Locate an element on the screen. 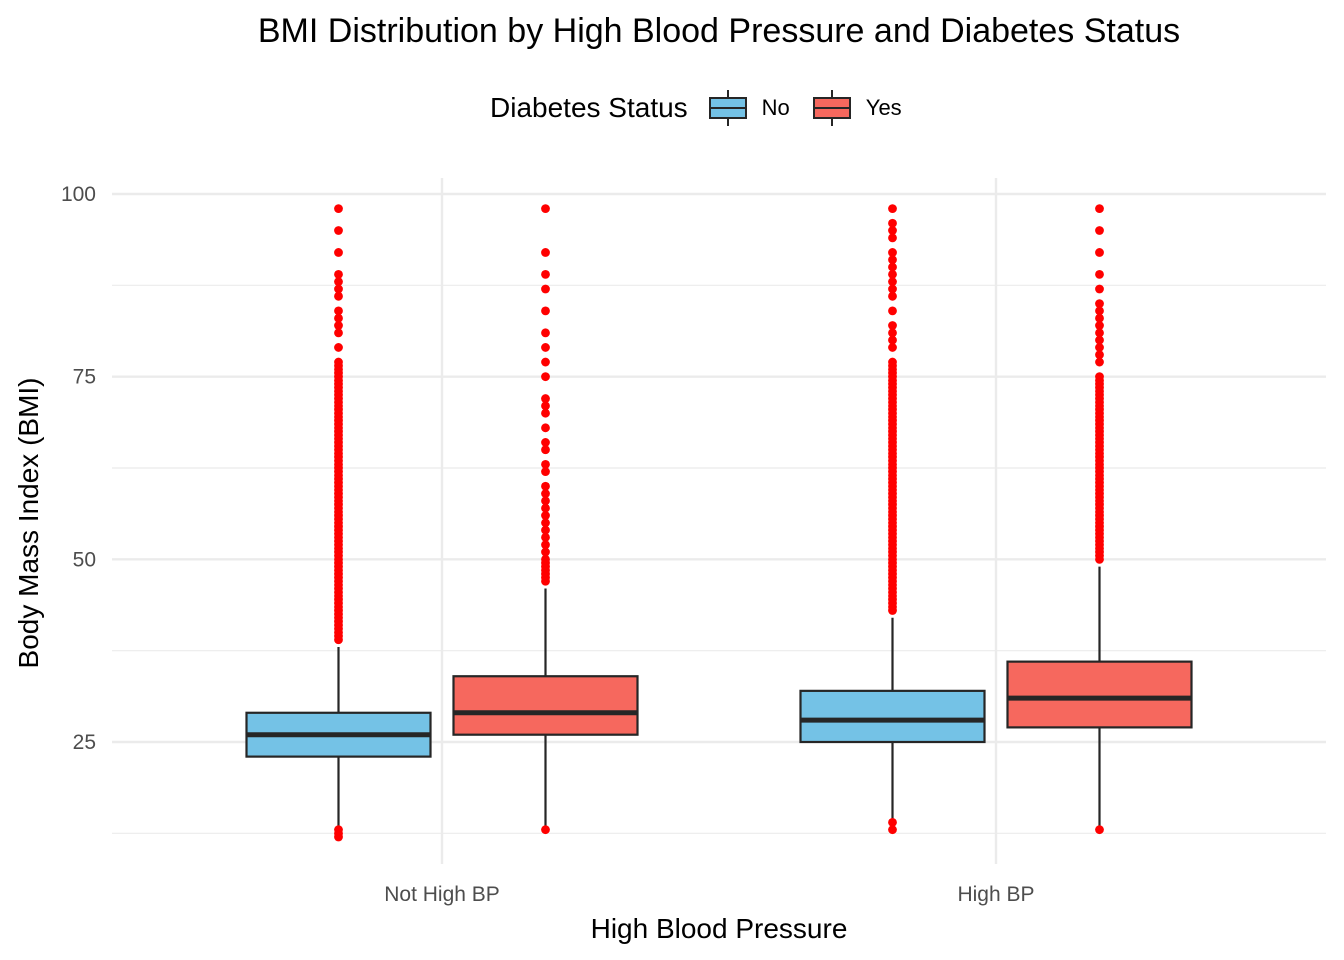 Image resolution: width=1344 pixels, height=960 pixels. legend-key-no is located at coordinates (727, 108).